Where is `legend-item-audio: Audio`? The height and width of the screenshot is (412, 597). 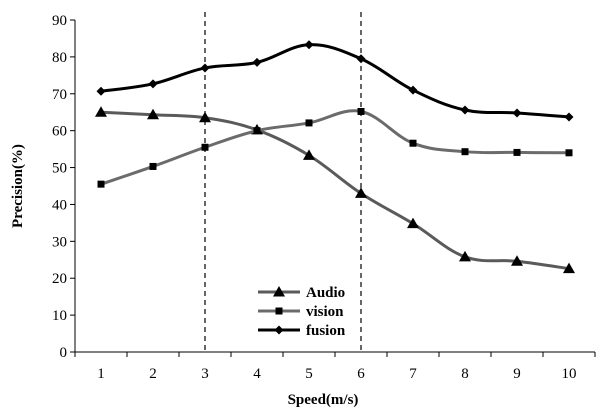
legend-item-audio: Audio is located at coordinates (301, 293).